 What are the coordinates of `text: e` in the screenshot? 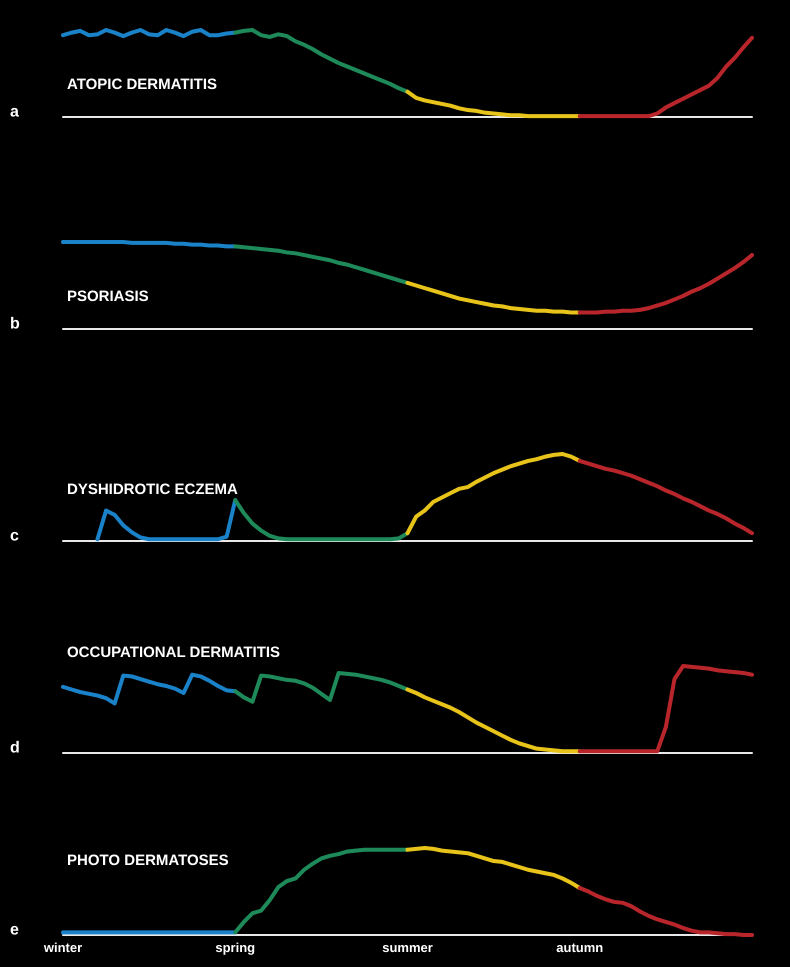 It's located at (14, 930).